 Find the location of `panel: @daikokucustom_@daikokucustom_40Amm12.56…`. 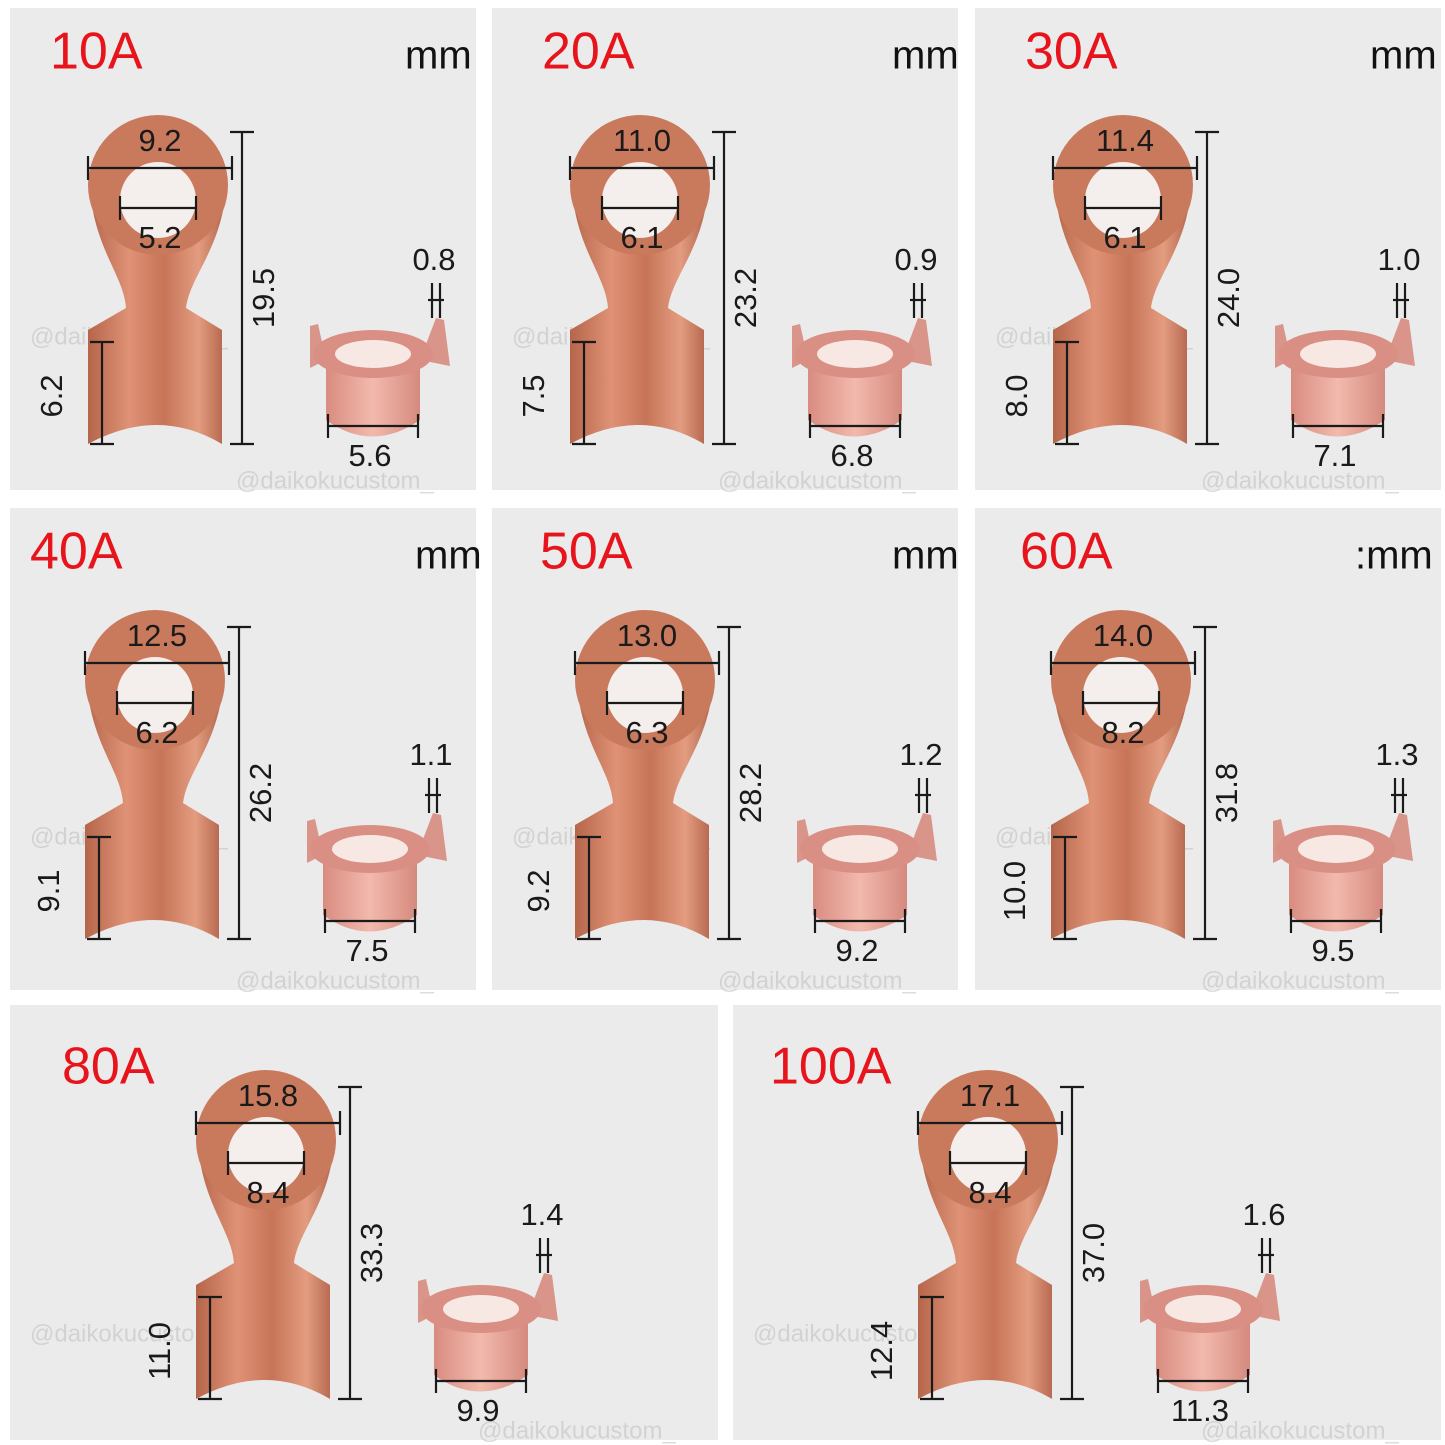

panel: @daikokucustom_@daikokucustom_40Amm12.56… is located at coordinates (246, 751).